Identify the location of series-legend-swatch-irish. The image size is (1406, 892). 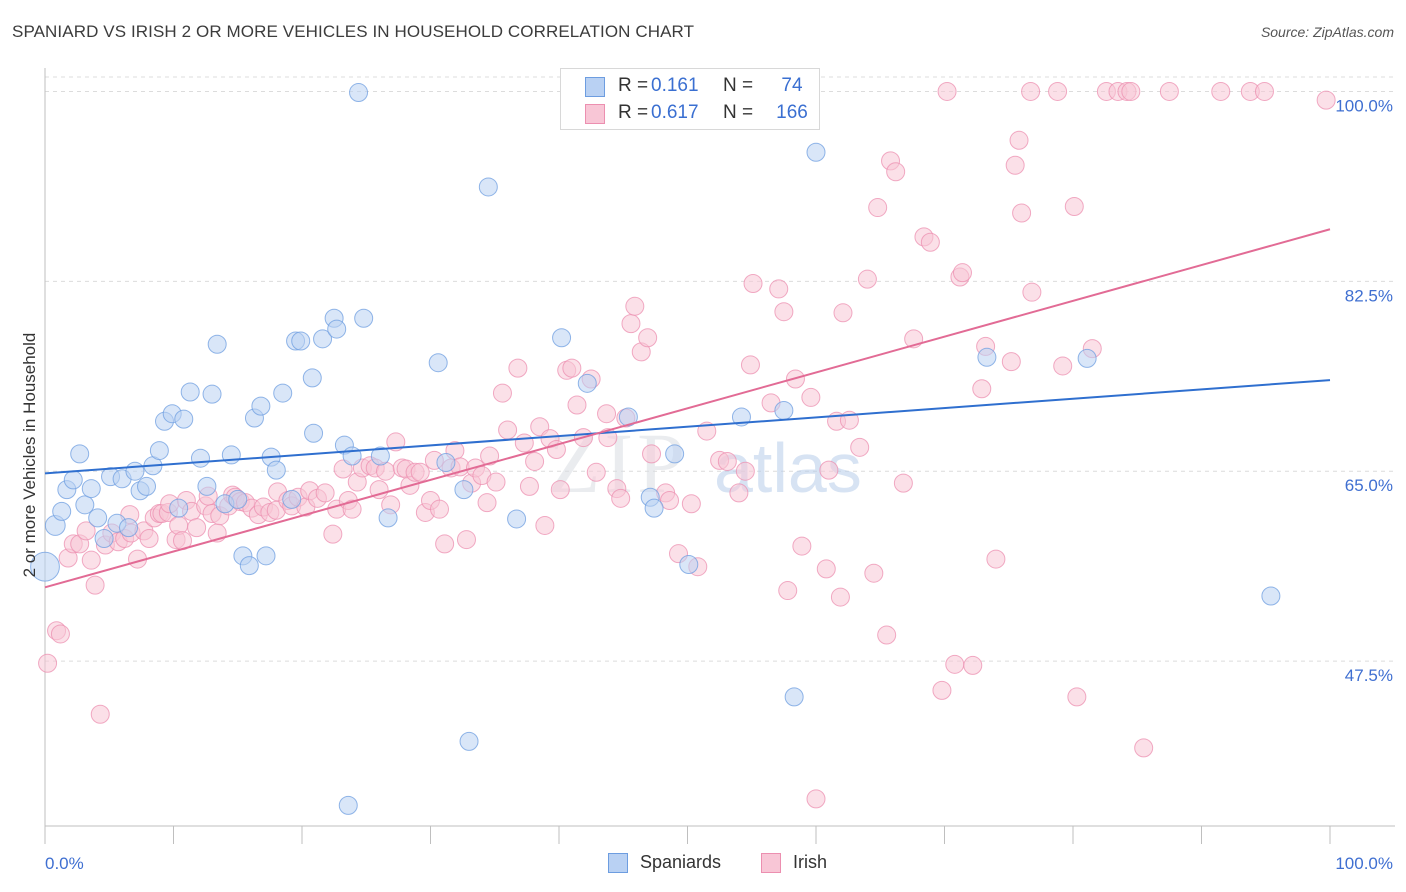
(771, 863).